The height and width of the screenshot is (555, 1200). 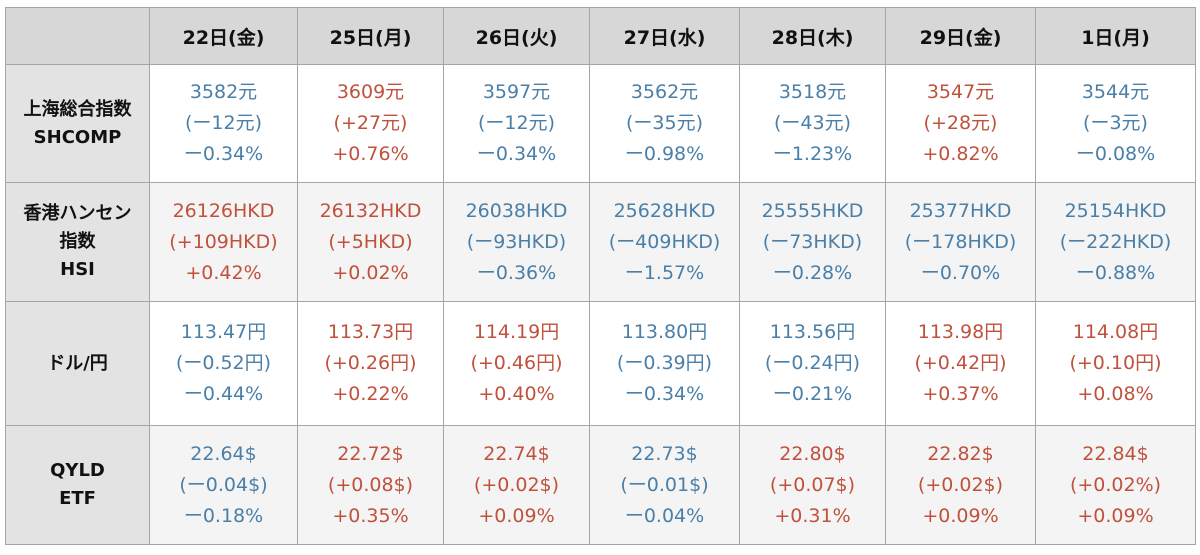 What do you see at coordinates (812, 484) in the screenshot?
I see `quote-change: (+0.07$)` at bounding box center [812, 484].